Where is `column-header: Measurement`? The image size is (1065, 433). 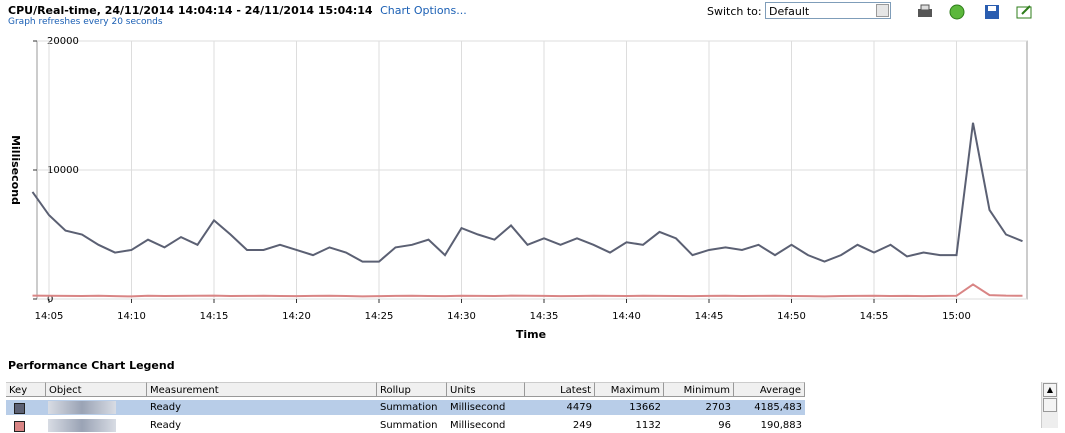 column-header: Measurement is located at coordinates (262, 389).